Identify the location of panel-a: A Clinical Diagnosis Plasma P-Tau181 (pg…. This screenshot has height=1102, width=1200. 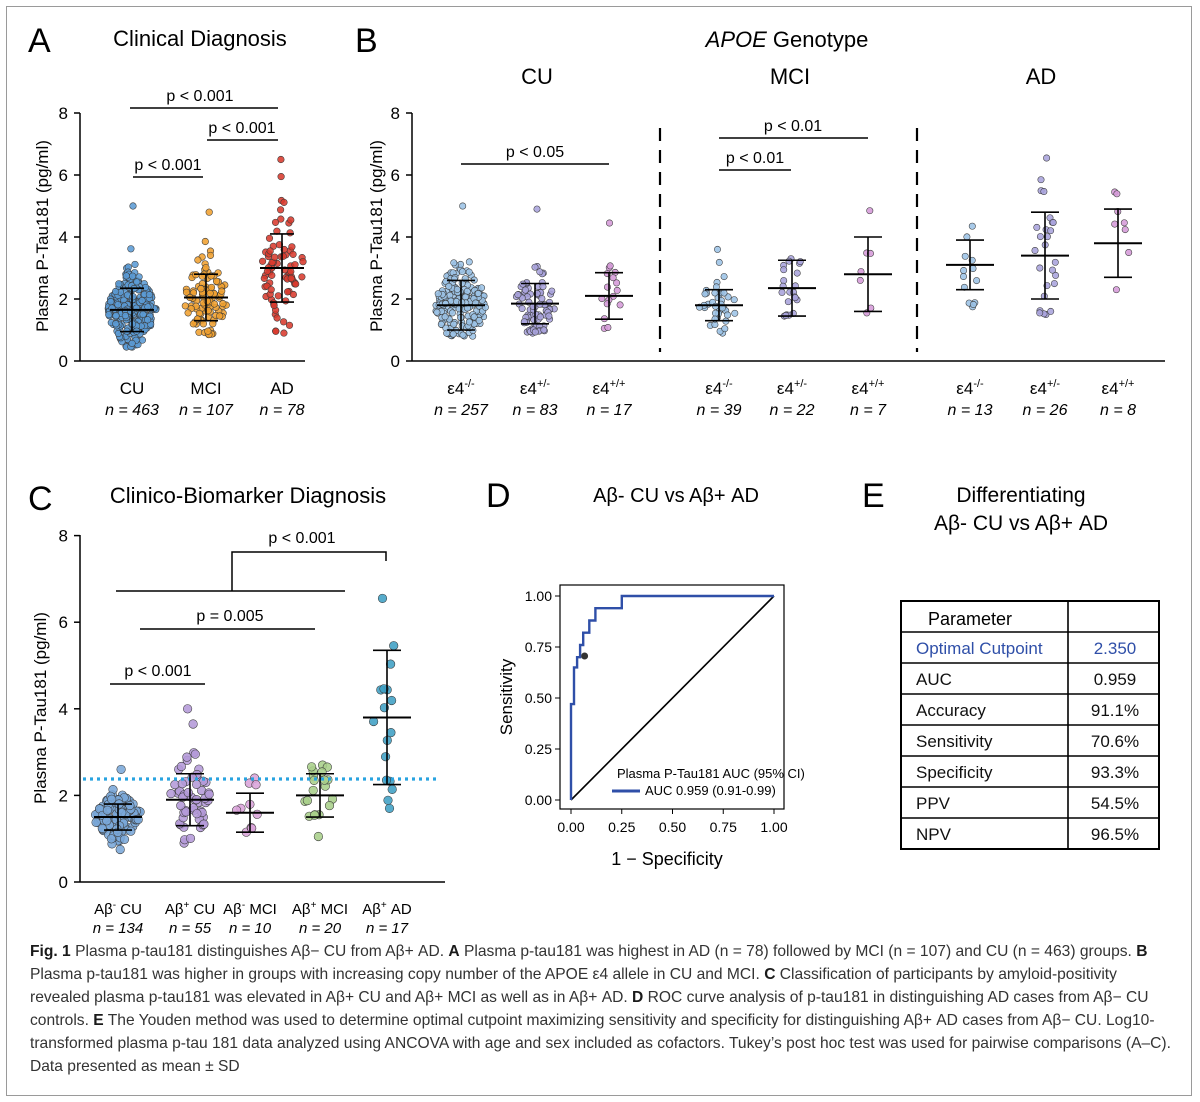
(167, 220).